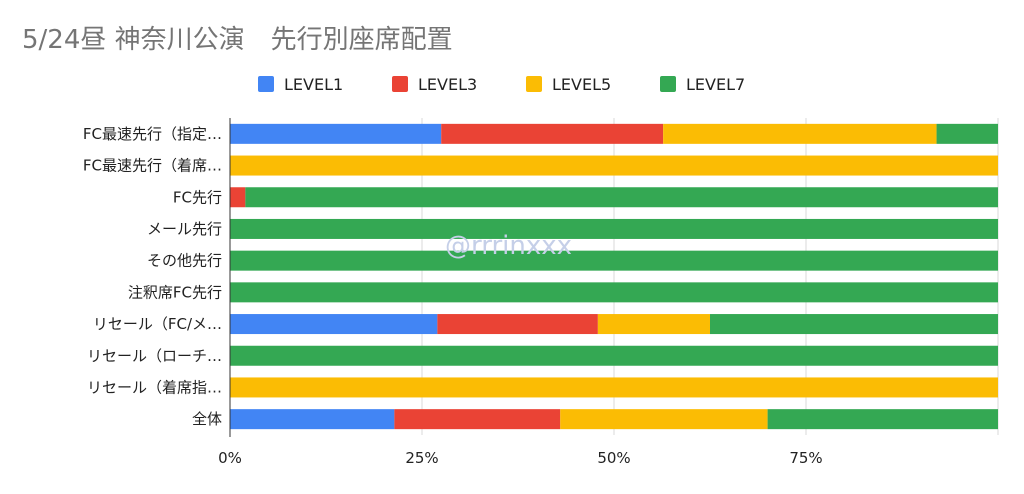  I want to click on category-label: メール先行, so click(184, 229).